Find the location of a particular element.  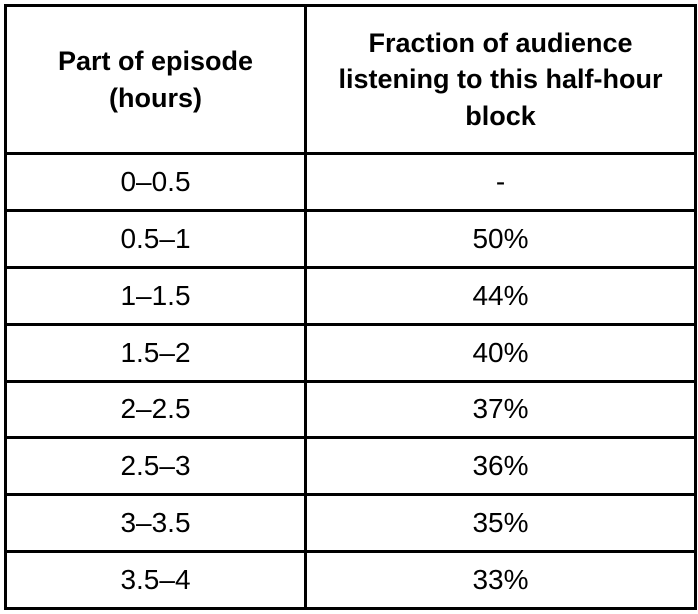

cell-part-of-episode: 1–1.5 is located at coordinates (155, 295).